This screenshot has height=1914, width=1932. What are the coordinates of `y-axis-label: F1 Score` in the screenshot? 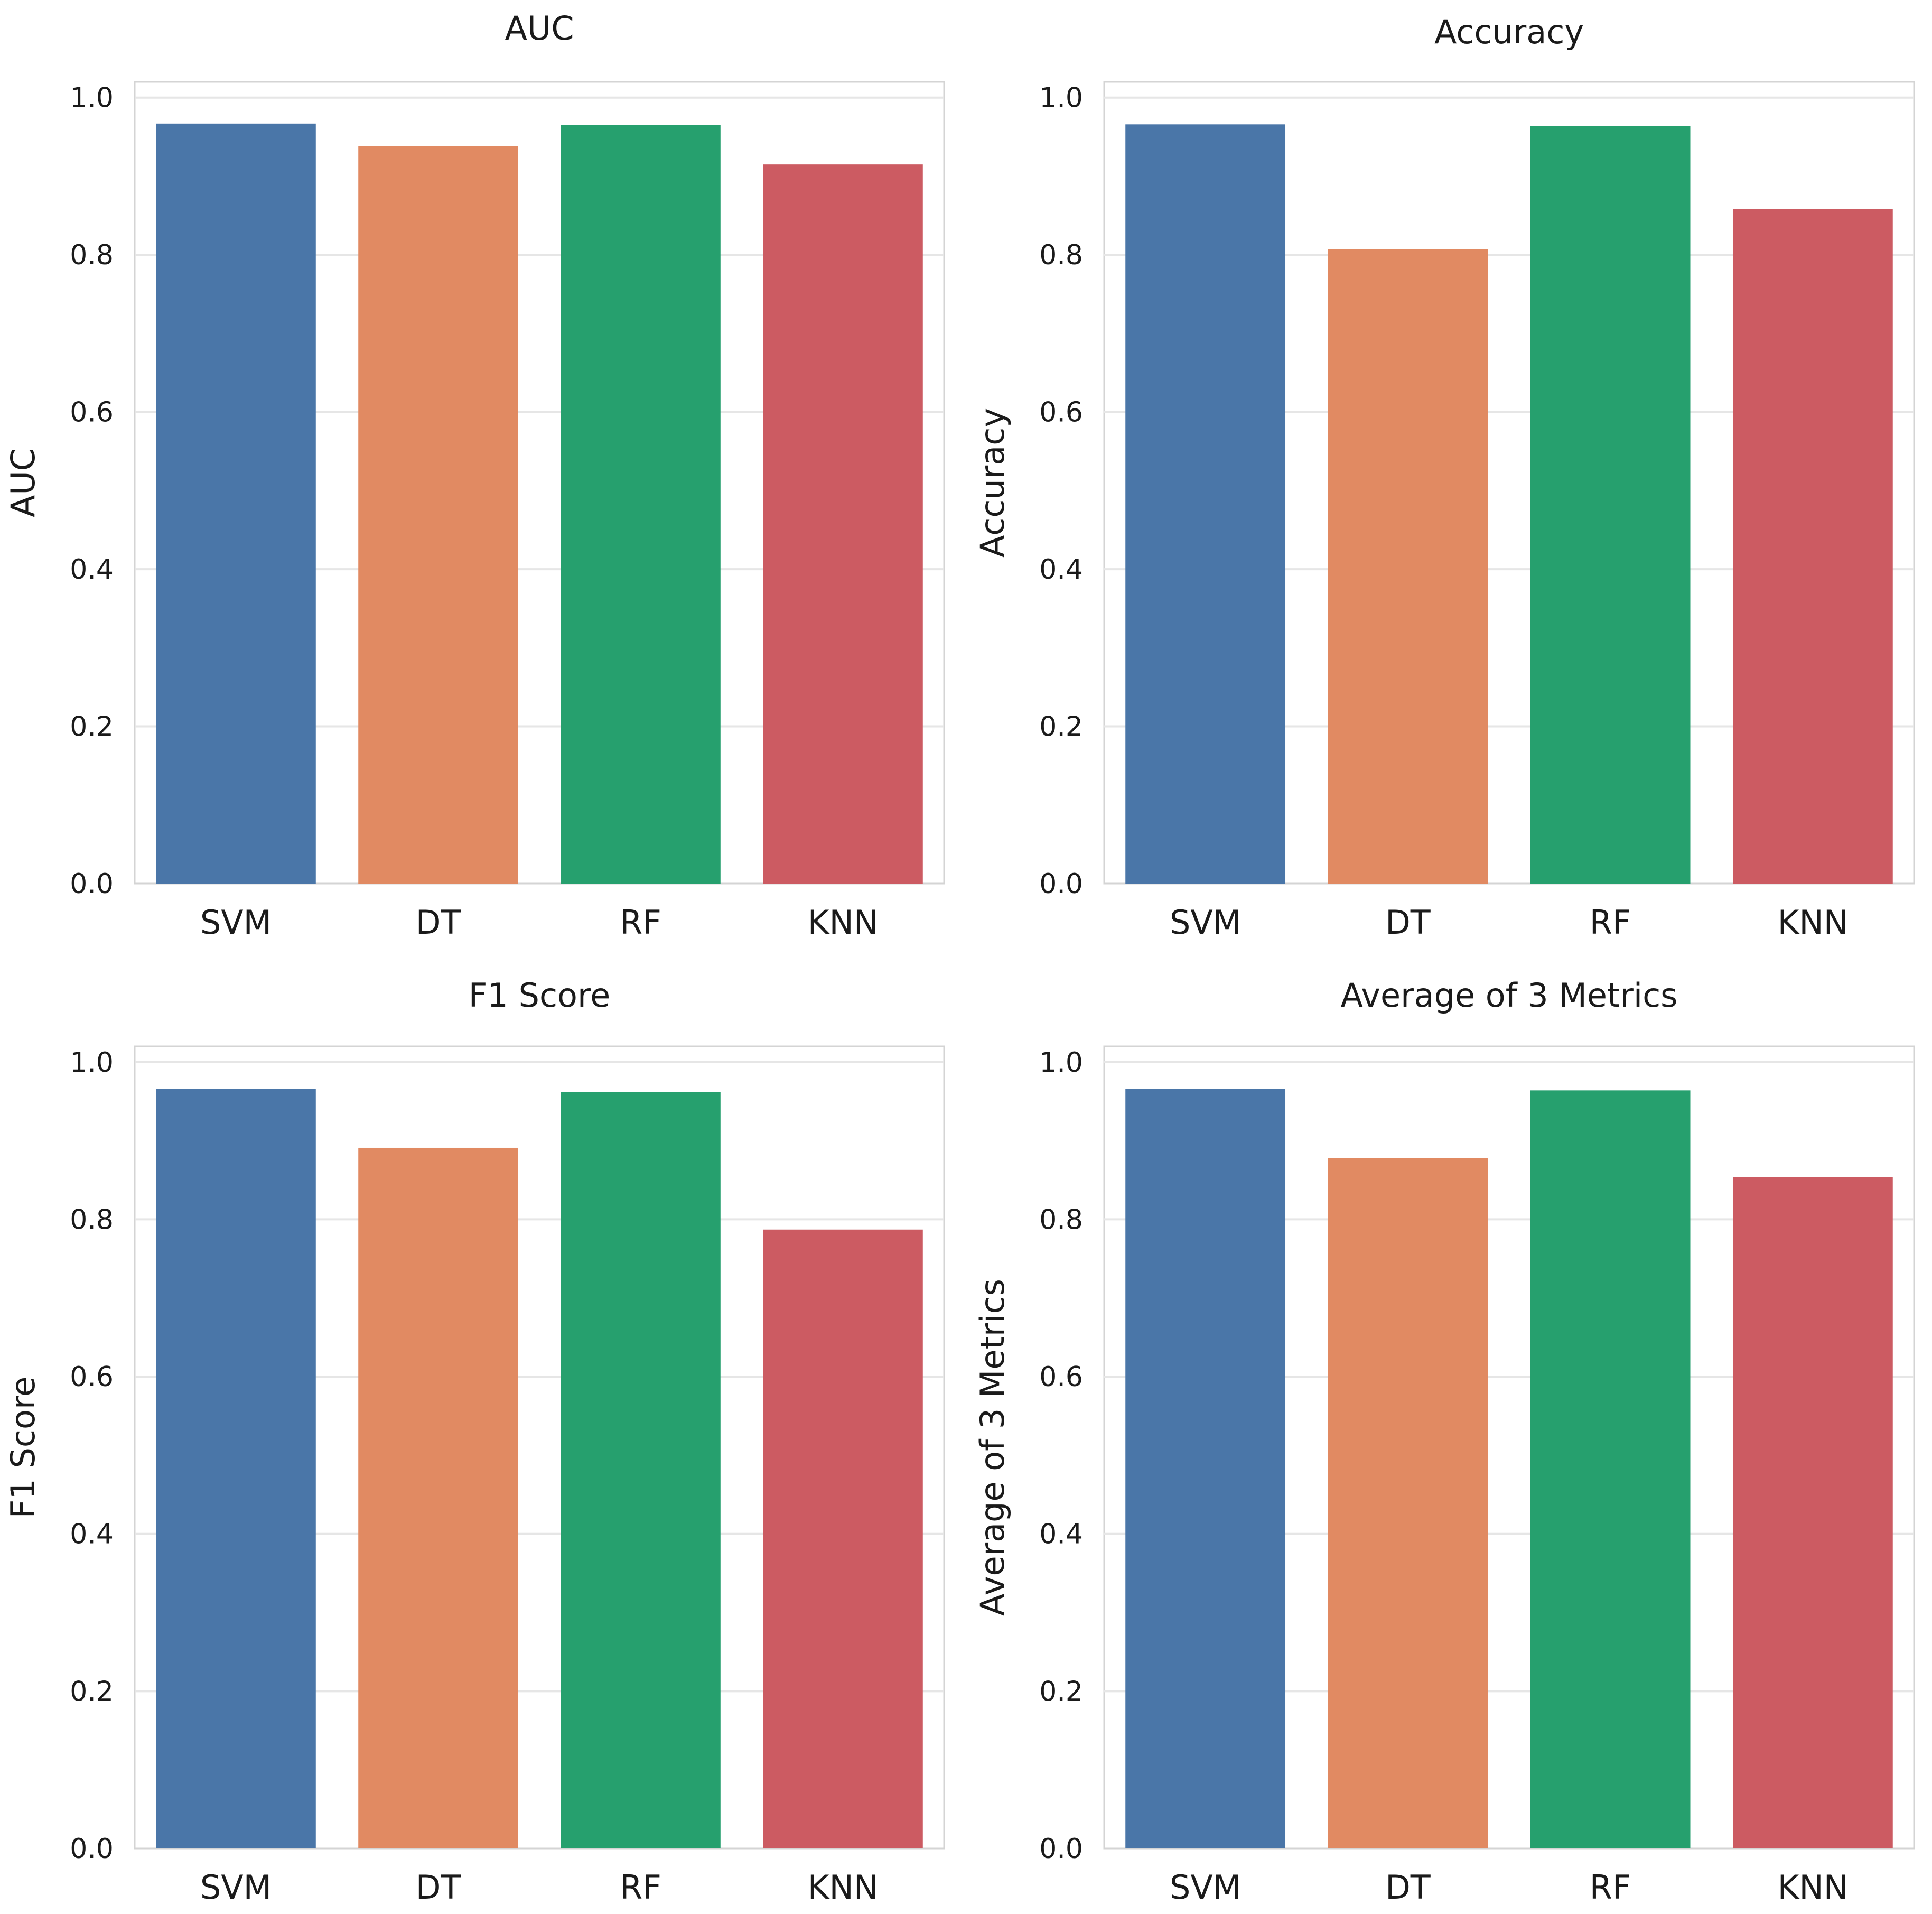 It's located at (23, 1447).